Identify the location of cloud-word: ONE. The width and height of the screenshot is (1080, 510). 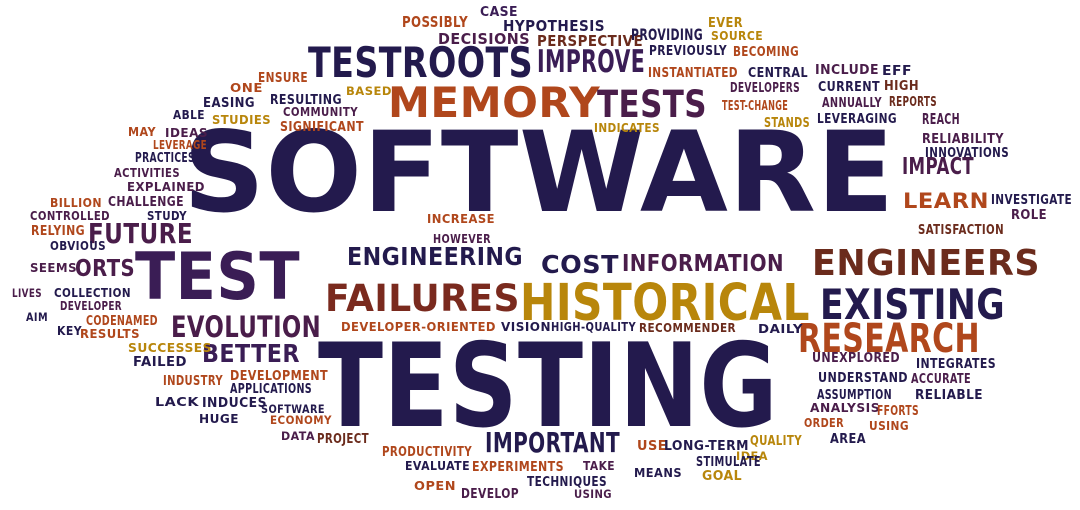
(246, 87).